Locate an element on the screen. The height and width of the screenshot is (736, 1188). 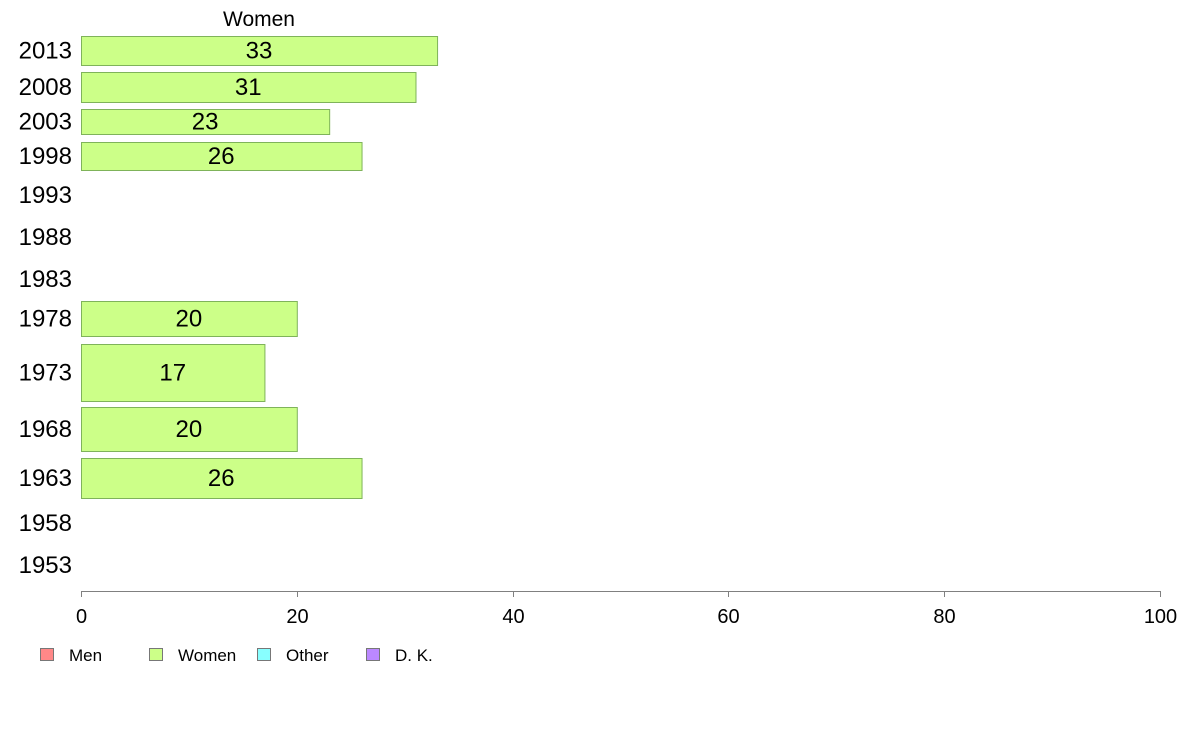
x-tick-label: 80 is located at coordinates (944, 617).